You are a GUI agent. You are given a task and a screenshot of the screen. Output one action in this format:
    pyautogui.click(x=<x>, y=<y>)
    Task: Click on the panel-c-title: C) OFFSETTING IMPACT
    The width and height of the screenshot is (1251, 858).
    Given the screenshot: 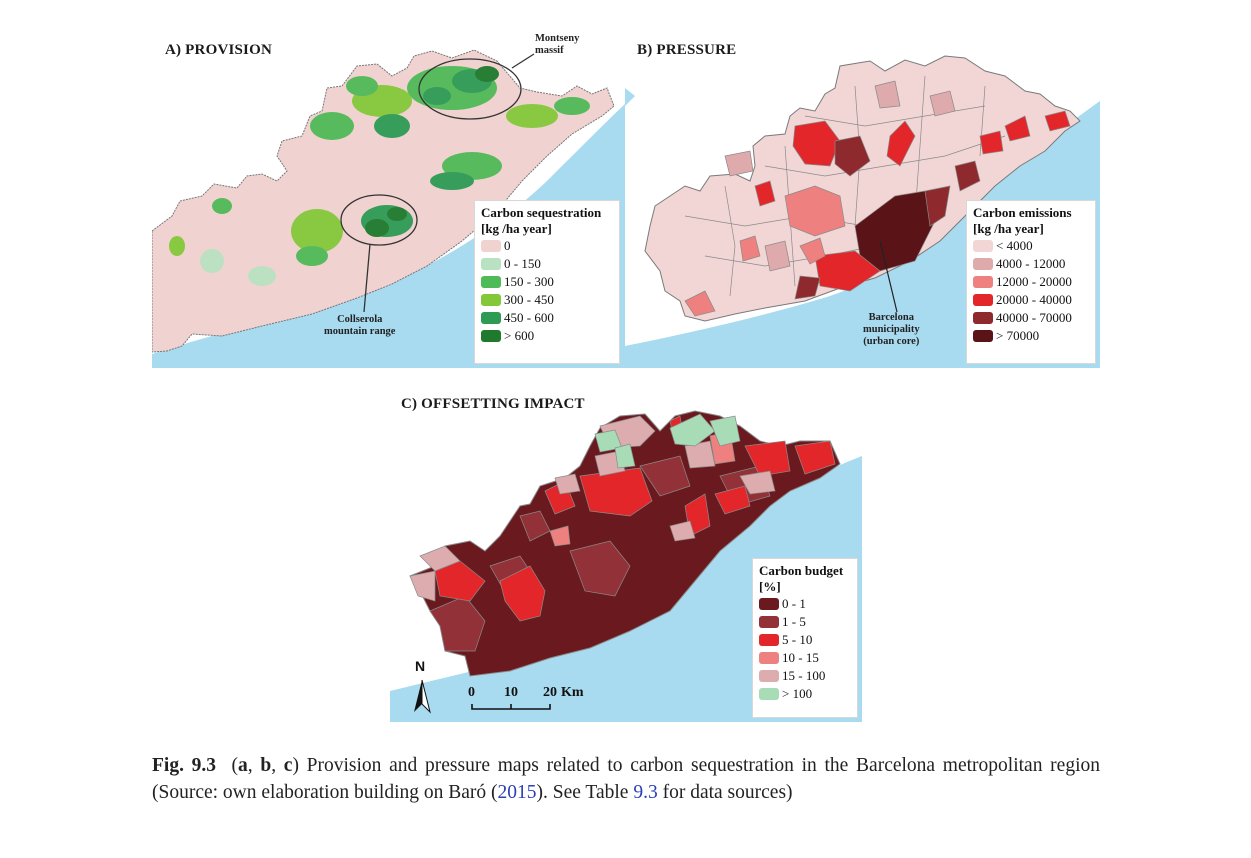 What is the action you would take?
    pyautogui.click(x=493, y=404)
    